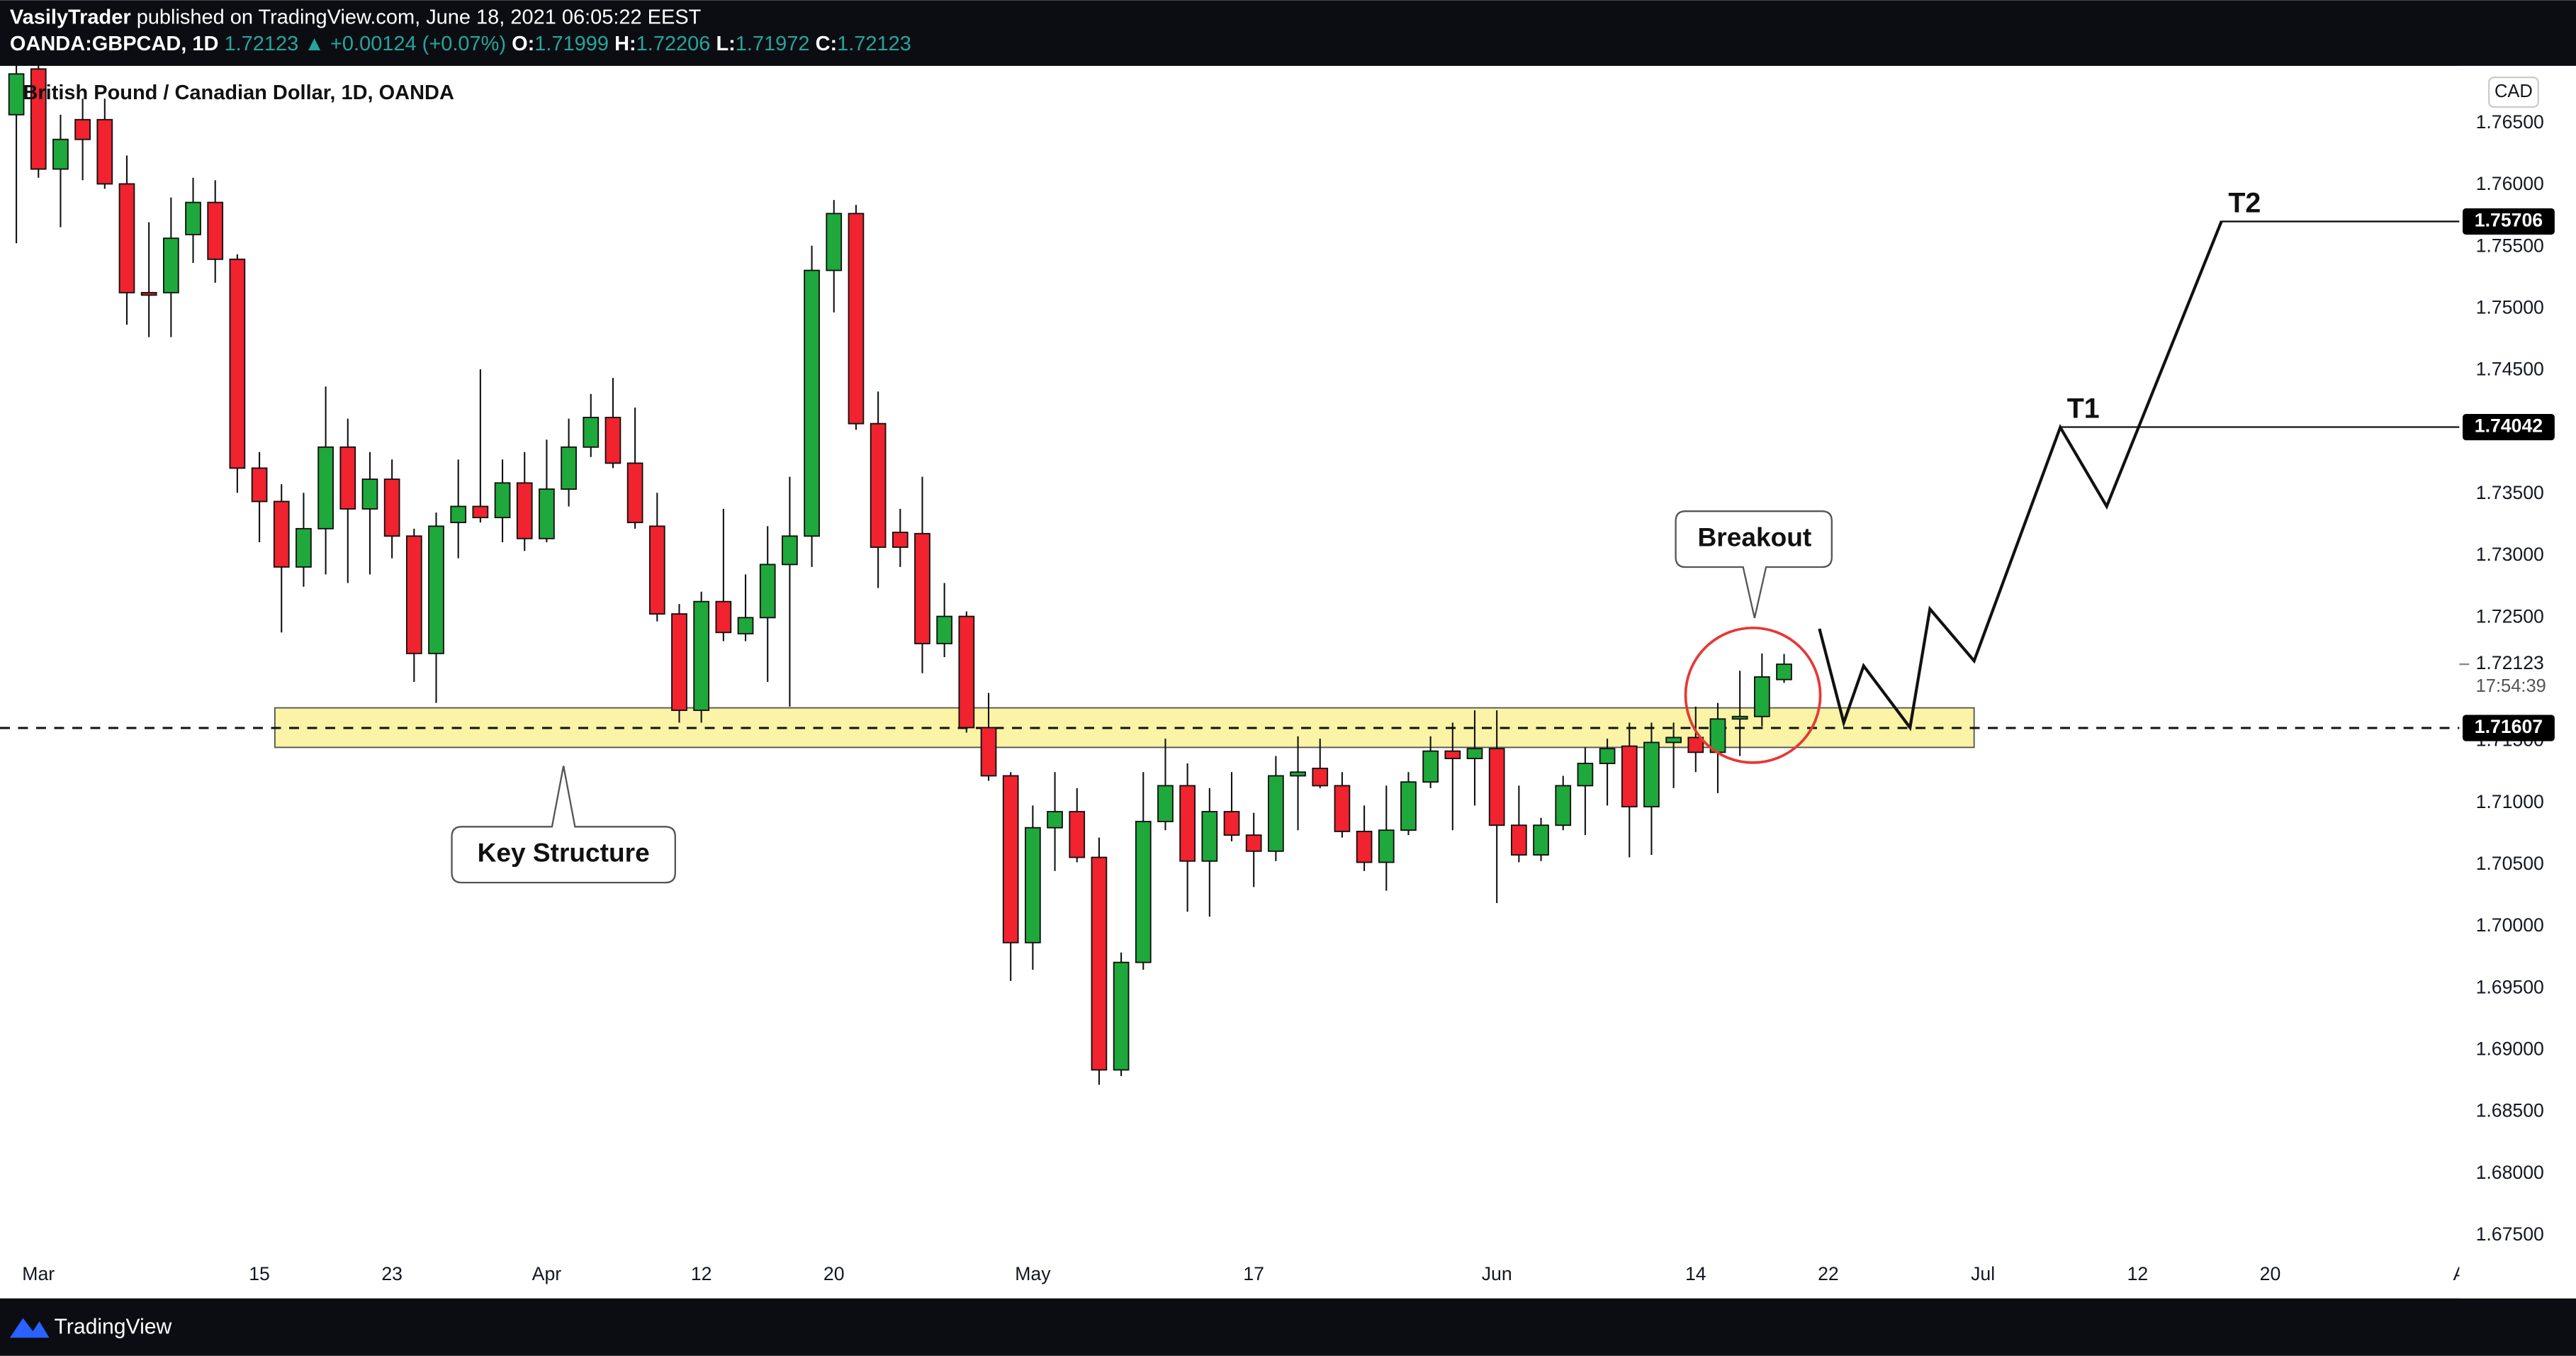 The height and width of the screenshot is (1356, 2576). What do you see at coordinates (2510, 492) in the screenshot?
I see `y-tick-label: 1.73500` at bounding box center [2510, 492].